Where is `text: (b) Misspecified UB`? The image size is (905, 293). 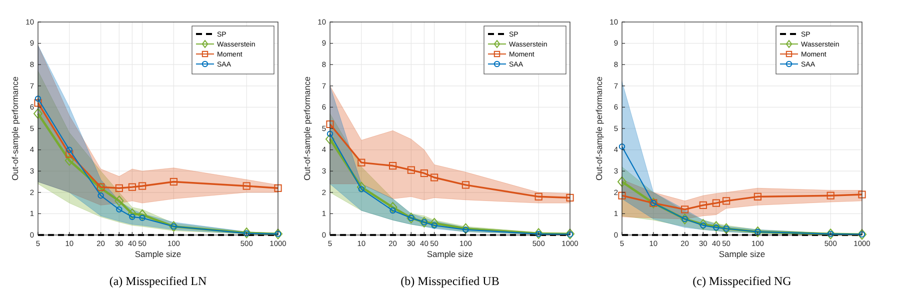
text: (b) Misspecified UB is located at coordinates (450, 281).